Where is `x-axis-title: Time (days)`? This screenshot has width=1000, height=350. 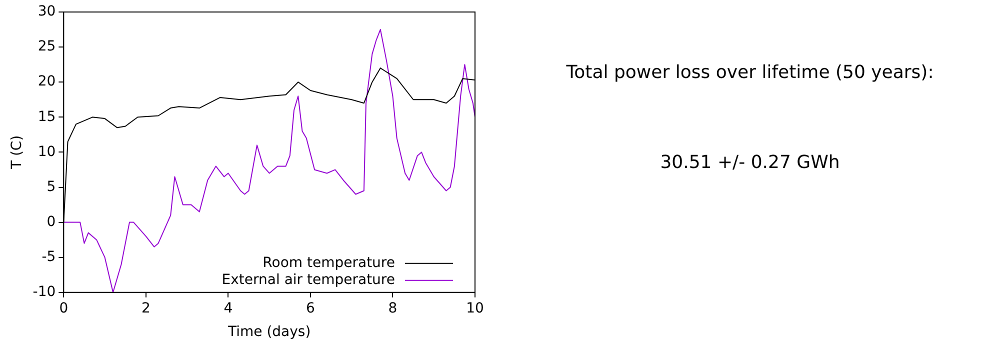 x-axis-title: Time (days) is located at coordinates (268, 332).